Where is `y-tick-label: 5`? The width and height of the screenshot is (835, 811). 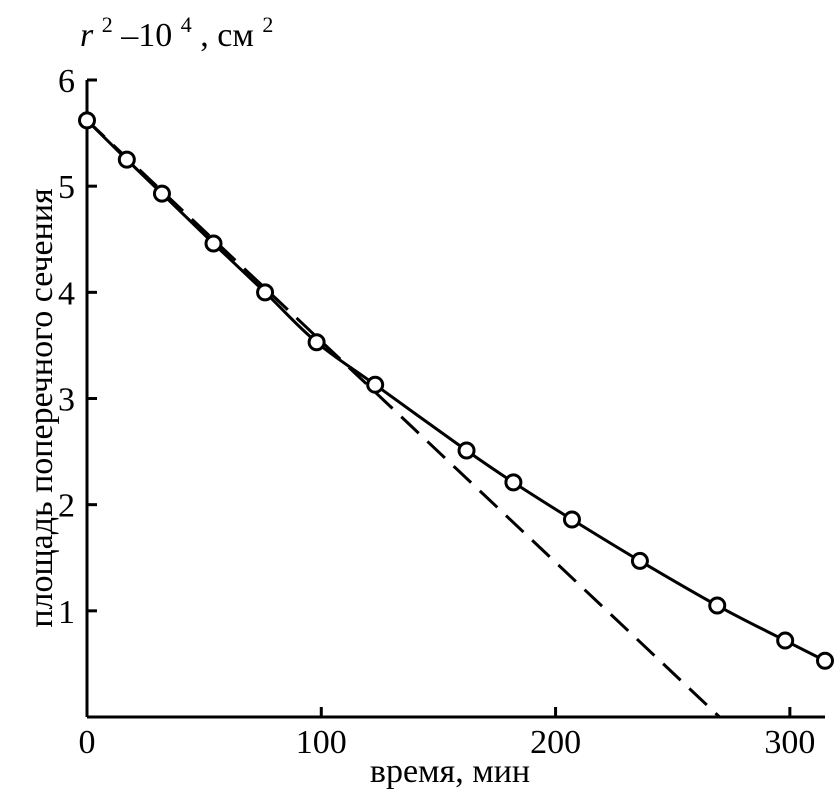 y-tick-label: 5 is located at coordinates (66, 187).